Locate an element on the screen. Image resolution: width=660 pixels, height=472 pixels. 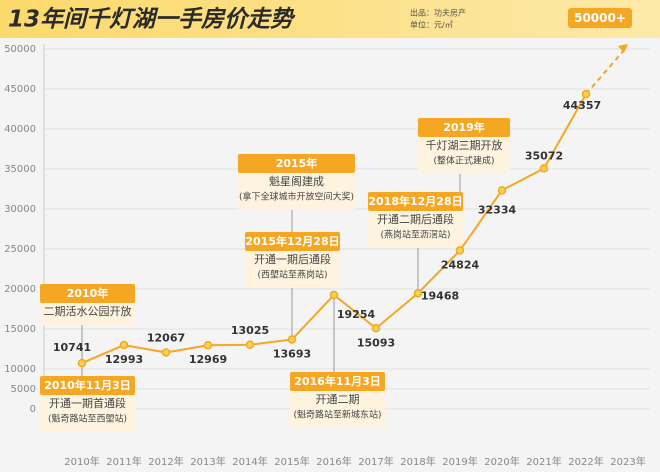
x-tick-label: 2010年 is located at coordinates (81, 461).